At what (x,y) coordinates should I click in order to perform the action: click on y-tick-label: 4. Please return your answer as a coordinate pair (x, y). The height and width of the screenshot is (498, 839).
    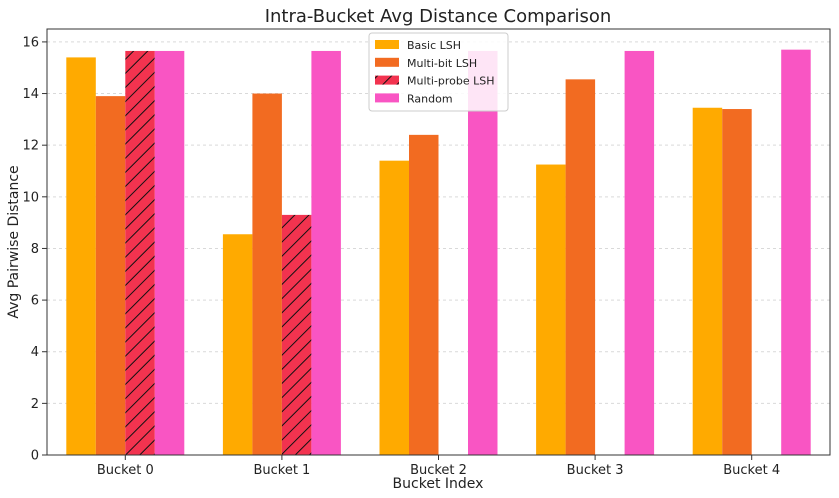
    Looking at the image, I should click on (35, 352).